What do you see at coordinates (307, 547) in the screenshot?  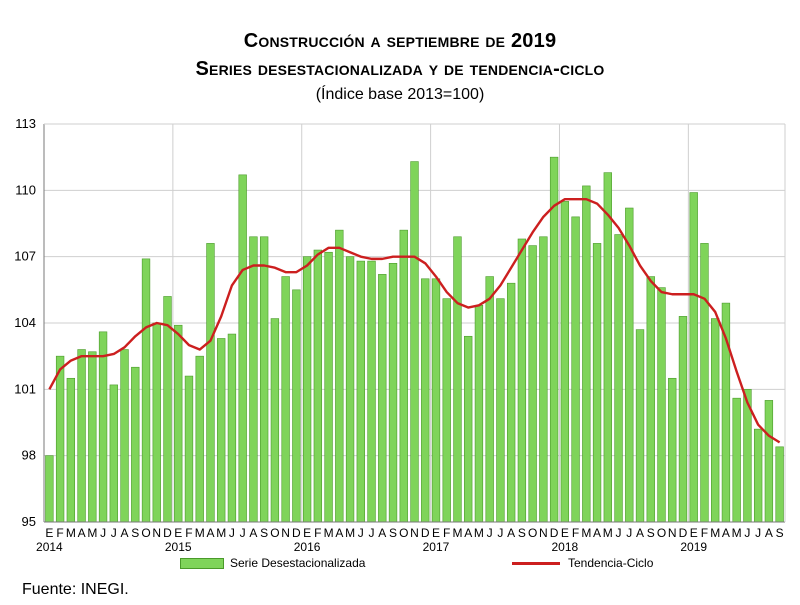 I see `x-tick-year: 2016` at bounding box center [307, 547].